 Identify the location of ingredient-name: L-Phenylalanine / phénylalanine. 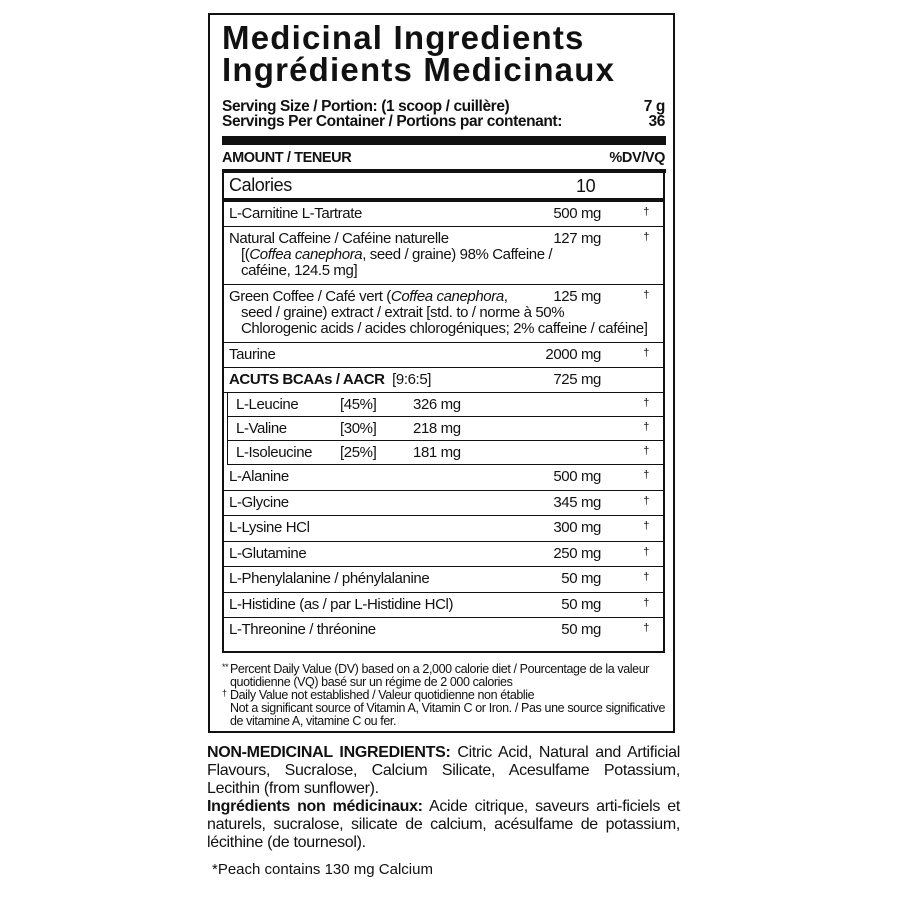
(329, 578).